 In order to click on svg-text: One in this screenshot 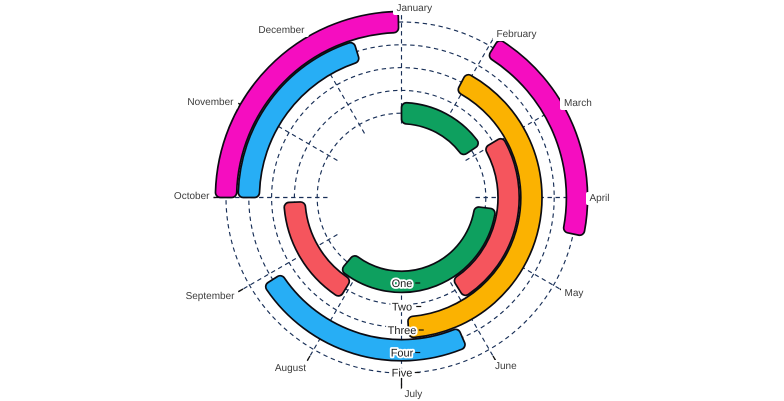, I will do `click(402, 284)`.